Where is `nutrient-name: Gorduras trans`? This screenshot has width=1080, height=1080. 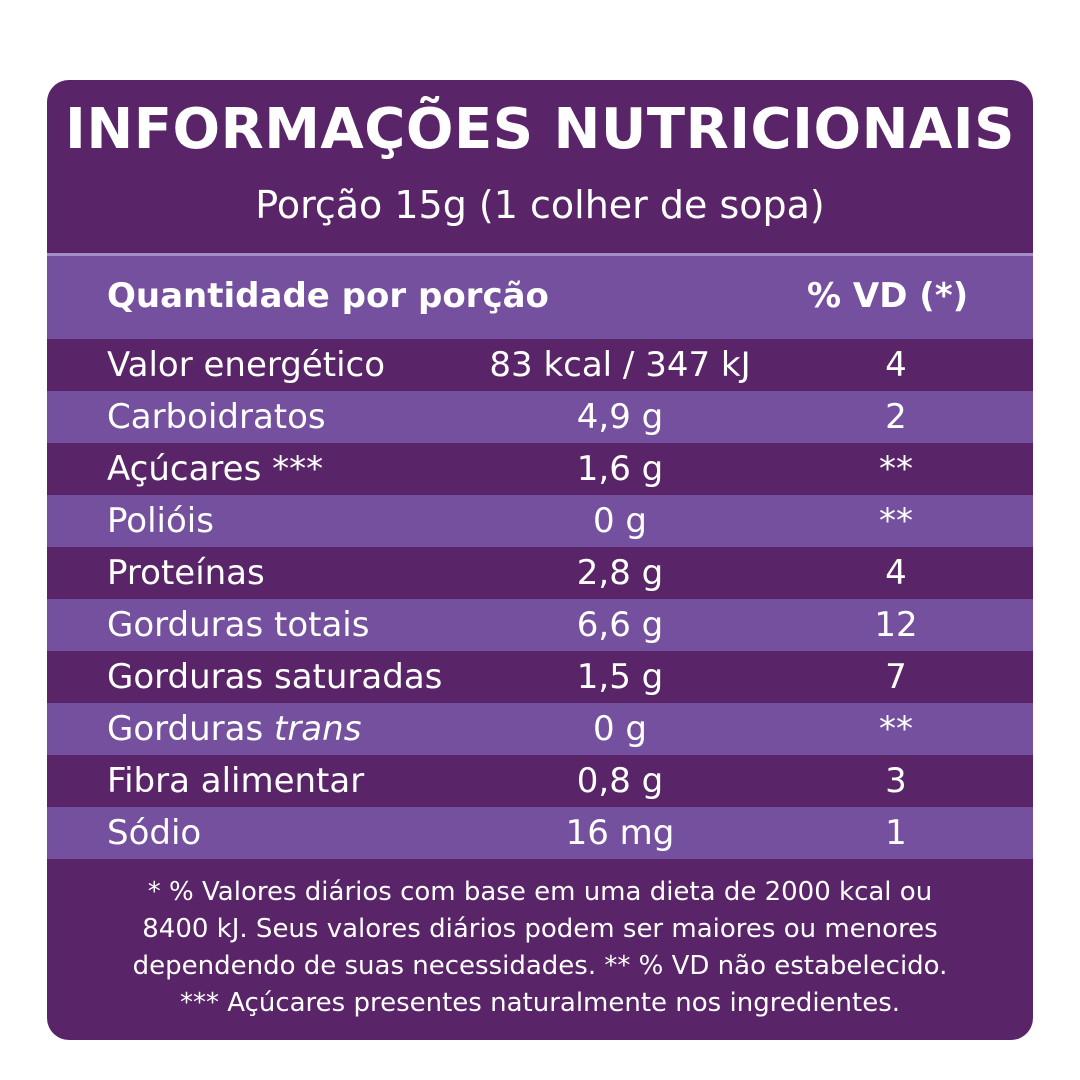
nutrient-name: Gorduras trans is located at coordinates (234, 729).